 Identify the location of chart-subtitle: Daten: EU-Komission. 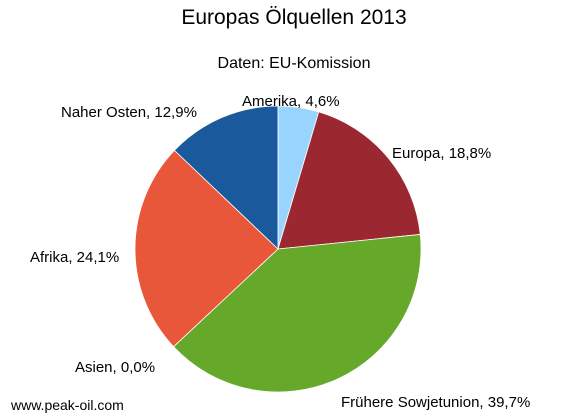
(294, 63).